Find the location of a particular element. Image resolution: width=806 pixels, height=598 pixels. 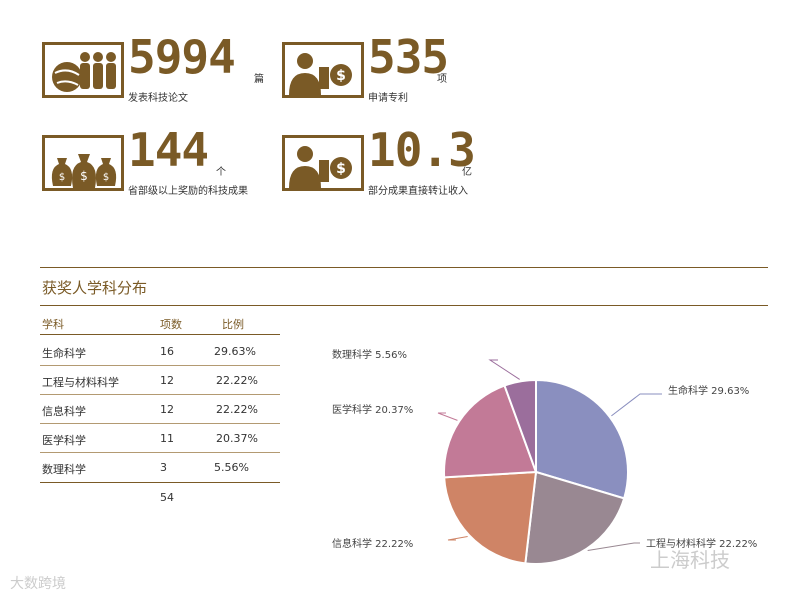

stat-description: 申请专利 is located at coordinates (388, 98).